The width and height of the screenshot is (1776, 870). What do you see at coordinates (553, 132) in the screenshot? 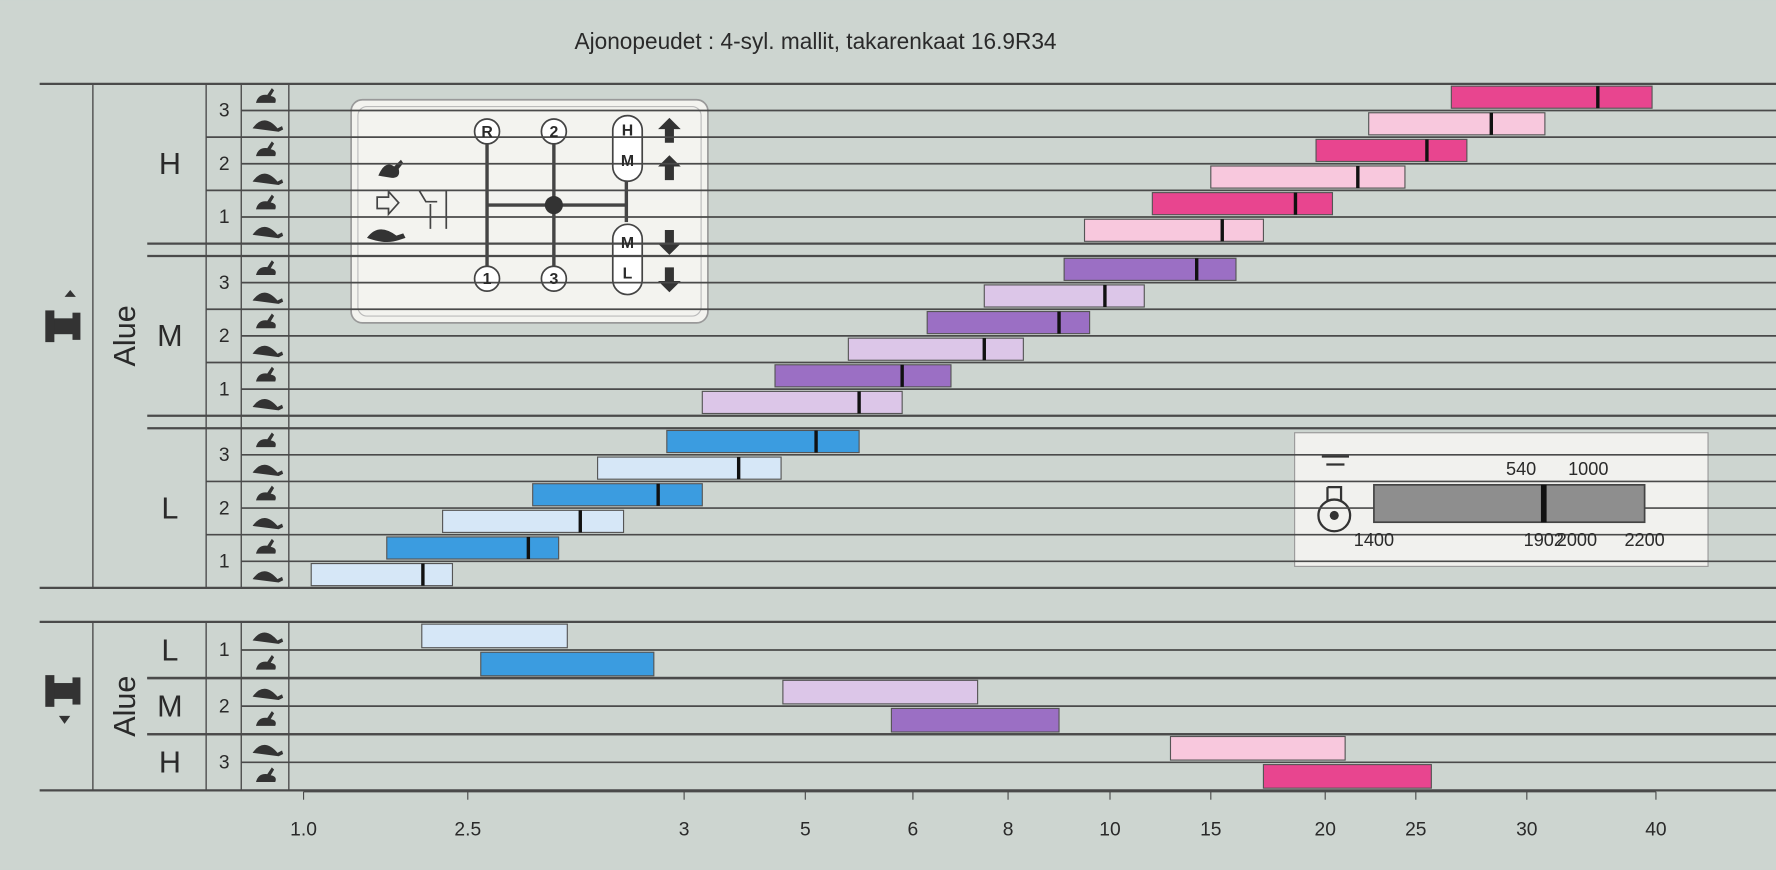
I see `gear-knob-label: 2` at bounding box center [553, 132].